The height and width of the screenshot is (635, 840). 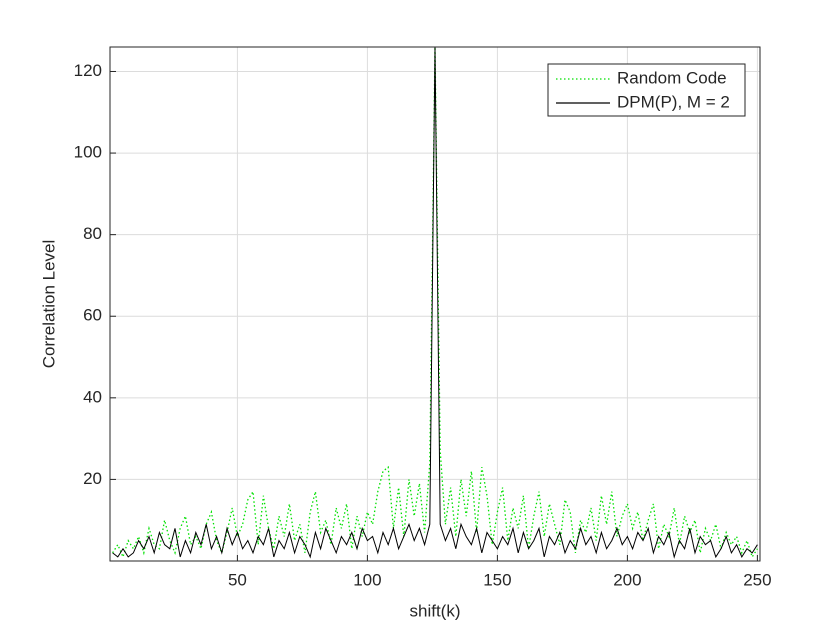 What do you see at coordinates (92, 478) in the screenshot?
I see `y-tick-label: 20` at bounding box center [92, 478].